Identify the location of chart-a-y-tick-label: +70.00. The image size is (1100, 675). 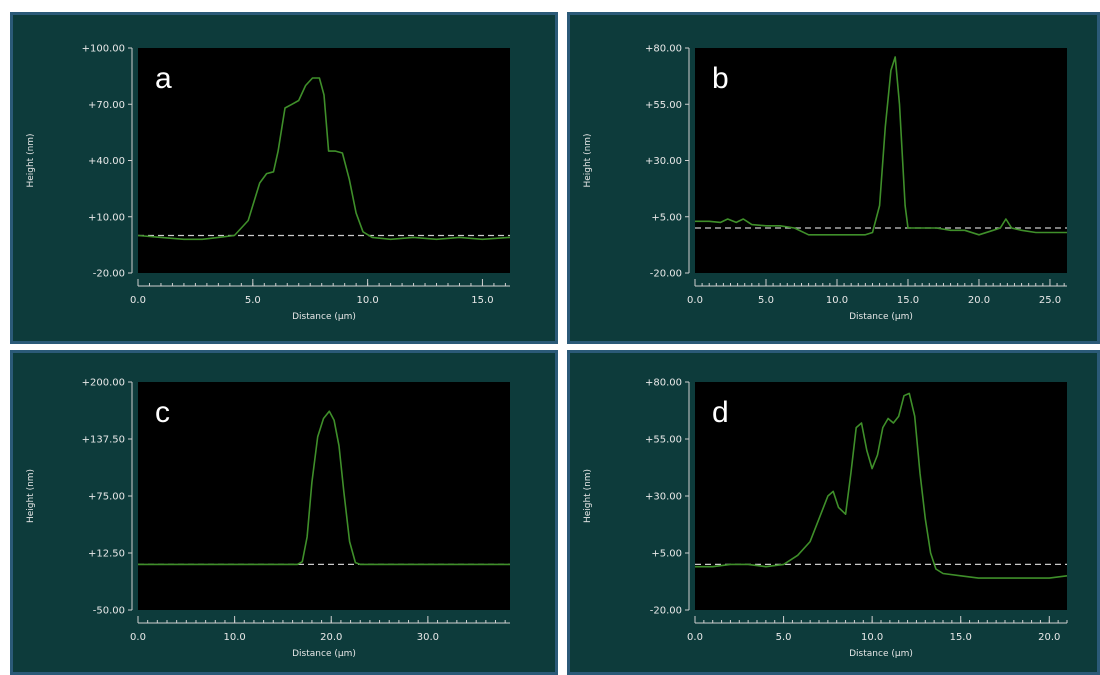
(106, 105).